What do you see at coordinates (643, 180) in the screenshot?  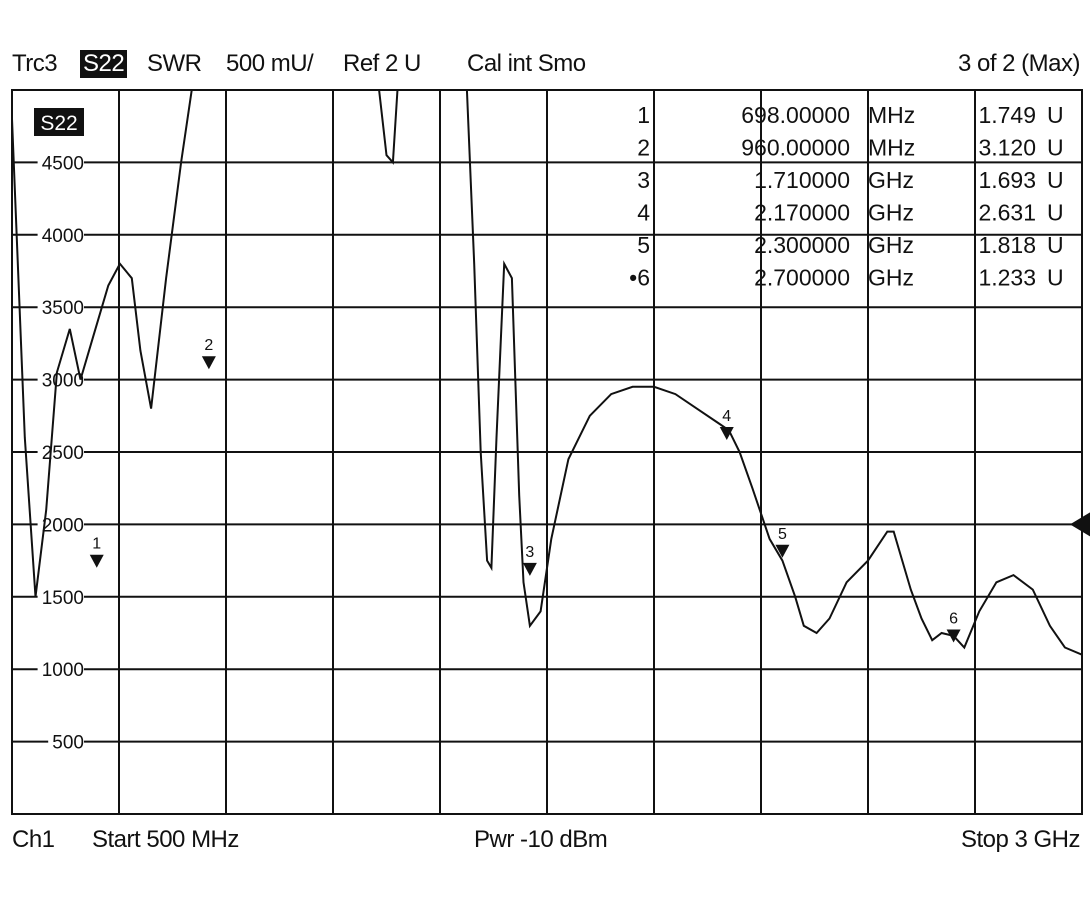 I see `marker-table-id: 3` at bounding box center [643, 180].